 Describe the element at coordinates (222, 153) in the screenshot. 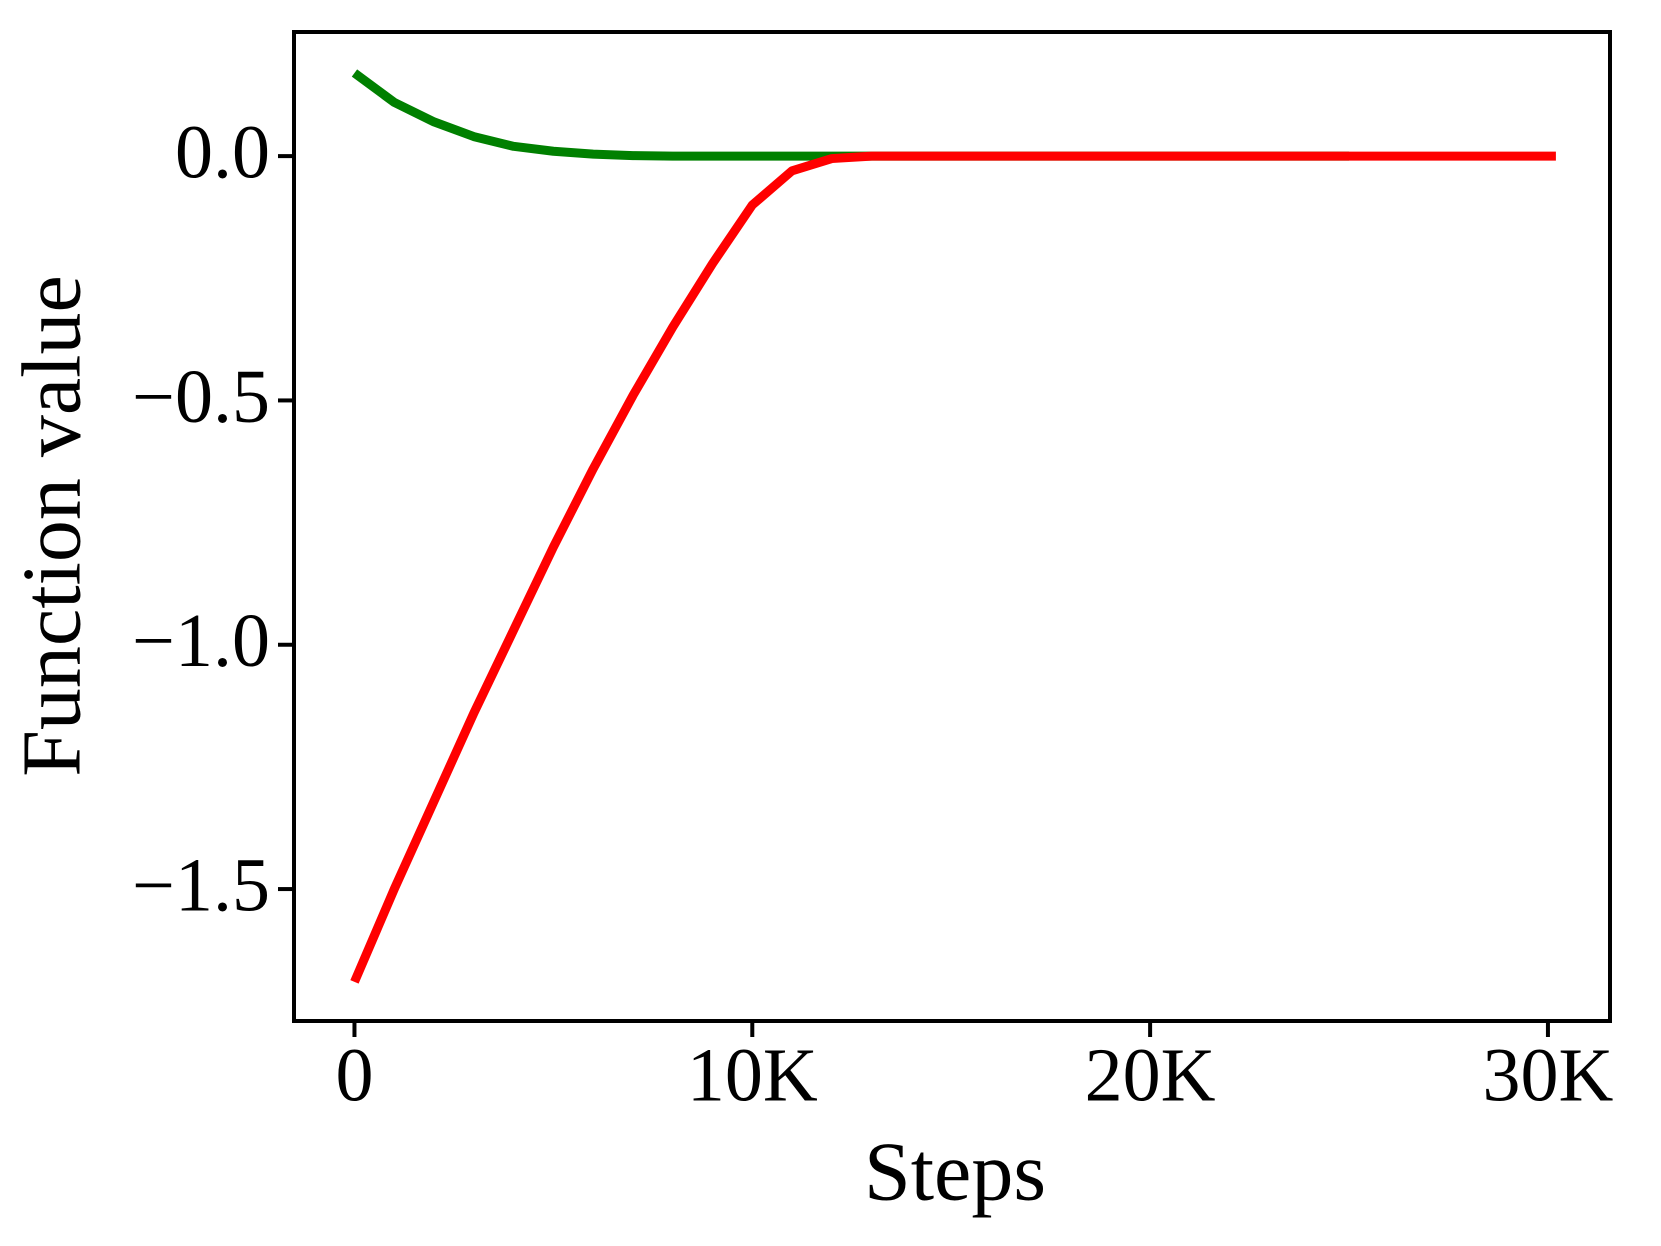

I see `y-tick-label: 0.0` at that location.